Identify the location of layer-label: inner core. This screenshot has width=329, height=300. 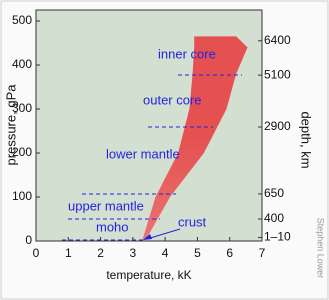
(187, 53).